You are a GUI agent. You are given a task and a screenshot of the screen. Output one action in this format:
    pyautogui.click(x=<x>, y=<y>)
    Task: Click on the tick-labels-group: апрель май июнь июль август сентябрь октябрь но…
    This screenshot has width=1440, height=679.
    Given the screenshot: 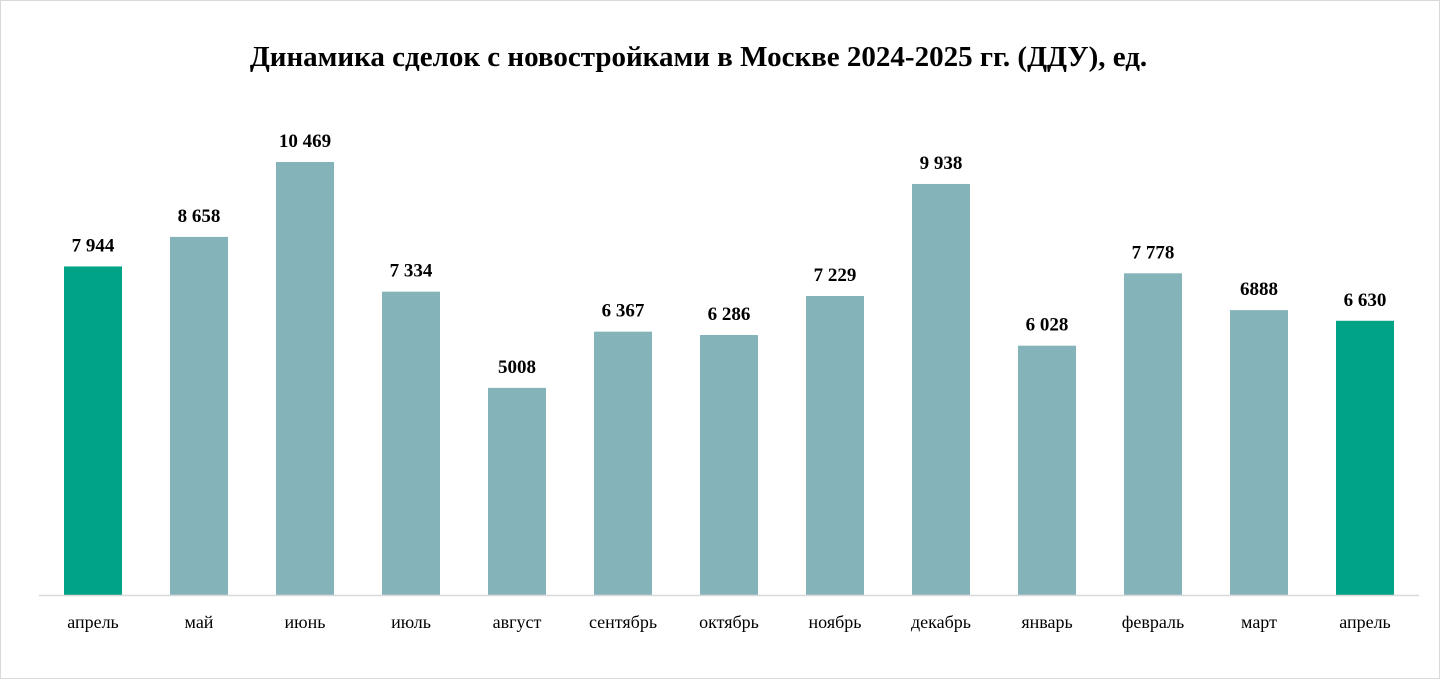 What is the action you would take?
    pyautogui.click(x=729, y=622)
    